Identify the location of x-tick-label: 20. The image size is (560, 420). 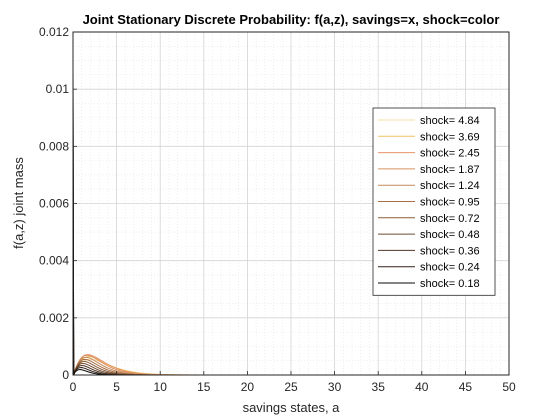
(248, 387).